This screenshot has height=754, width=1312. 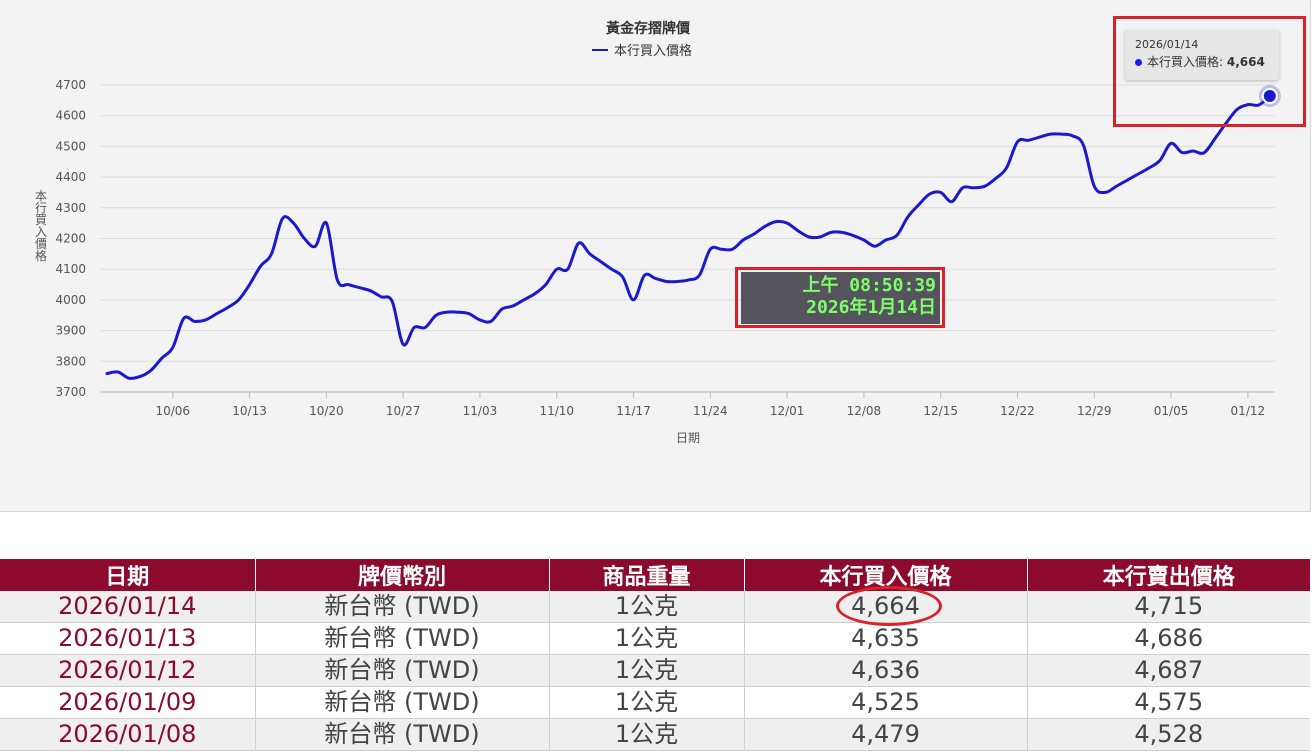 I want to click on cell-buy-price: 4,636, so click(x=885, y=670).